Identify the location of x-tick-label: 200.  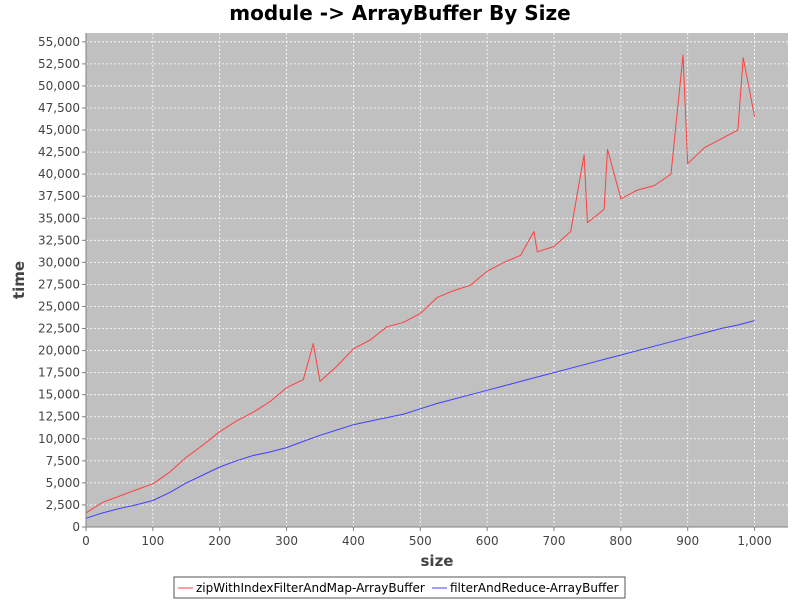
(219, 541).